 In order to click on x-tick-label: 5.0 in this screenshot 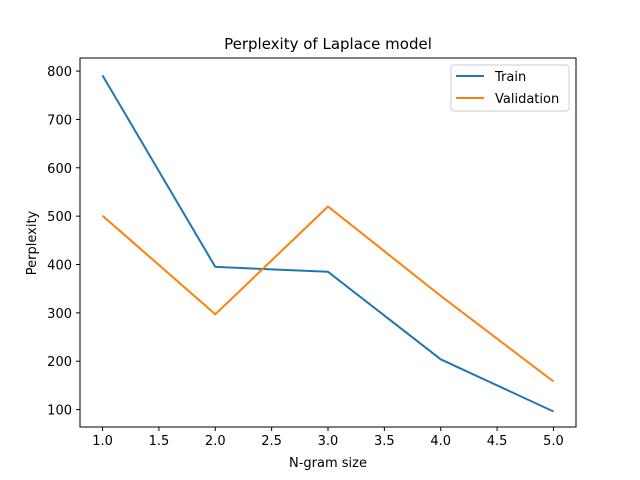, I will do `click(553, 441)`.